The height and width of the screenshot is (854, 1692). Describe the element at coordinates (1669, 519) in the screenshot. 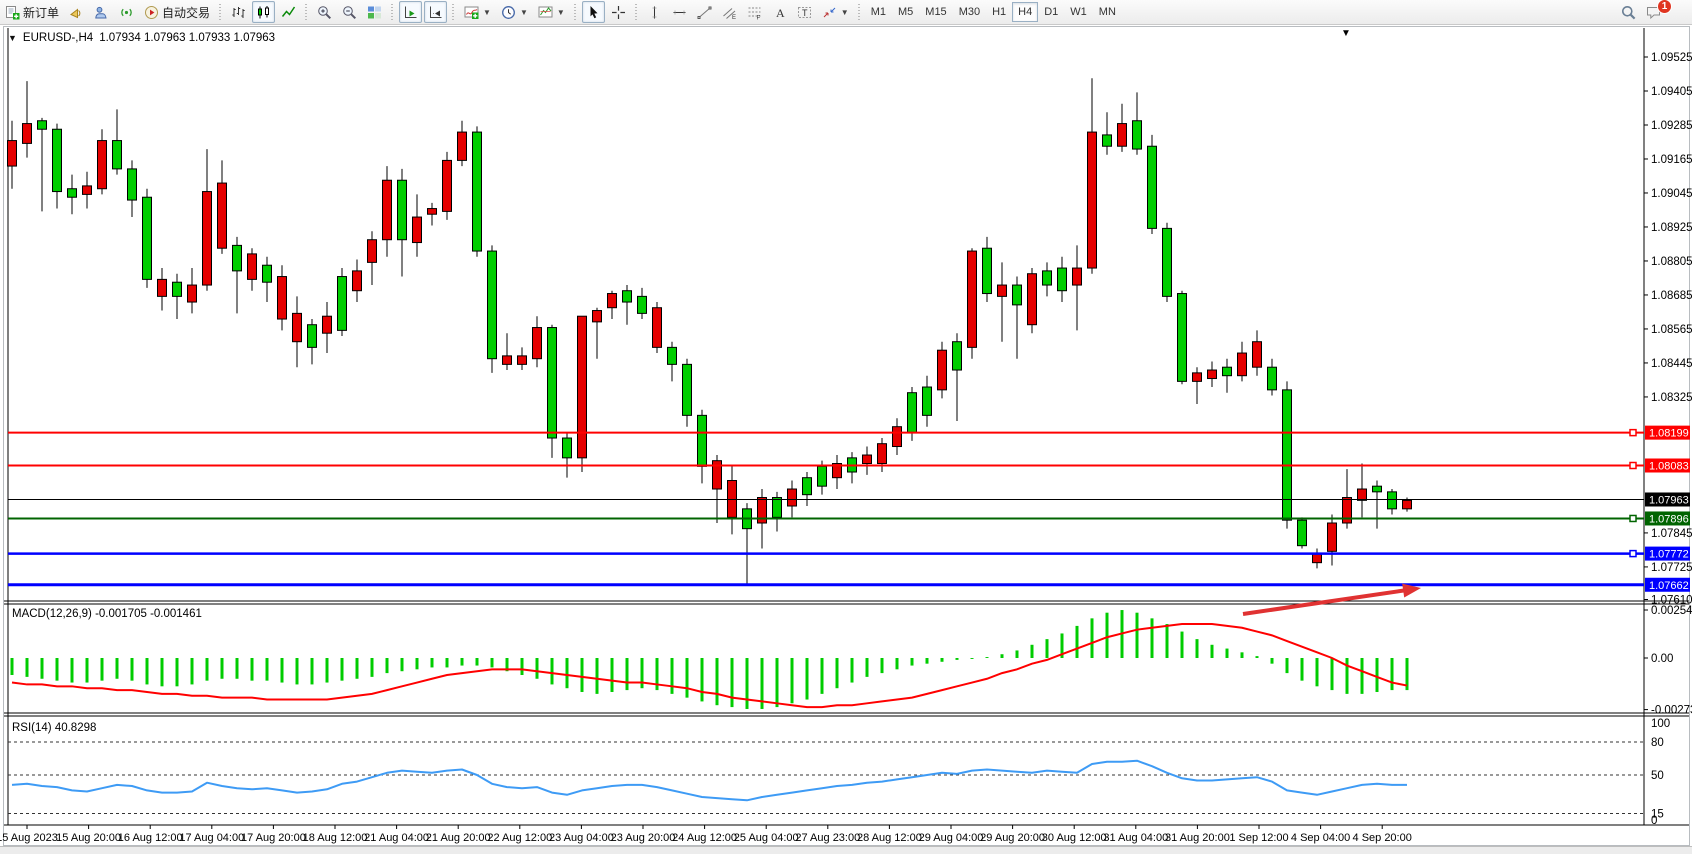

I see `price-line-badge-label: 1.07896` at that location.